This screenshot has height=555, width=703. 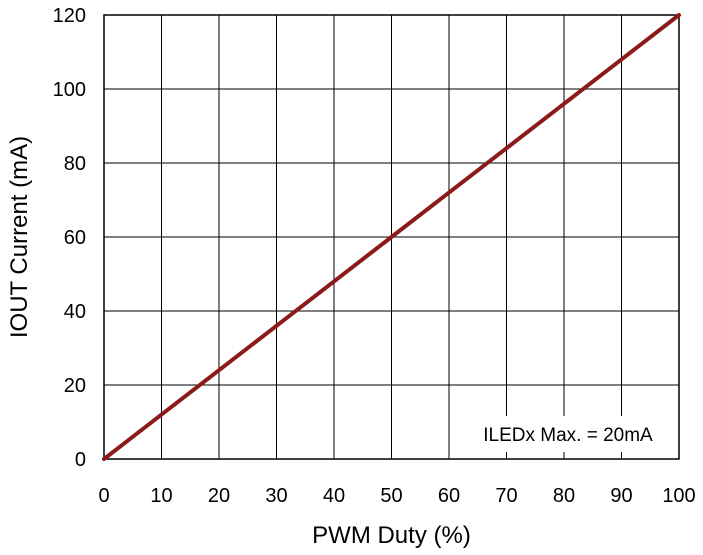 I want to click on y-axis-label: IOUT Current (mA), so click(x=19, y=237).